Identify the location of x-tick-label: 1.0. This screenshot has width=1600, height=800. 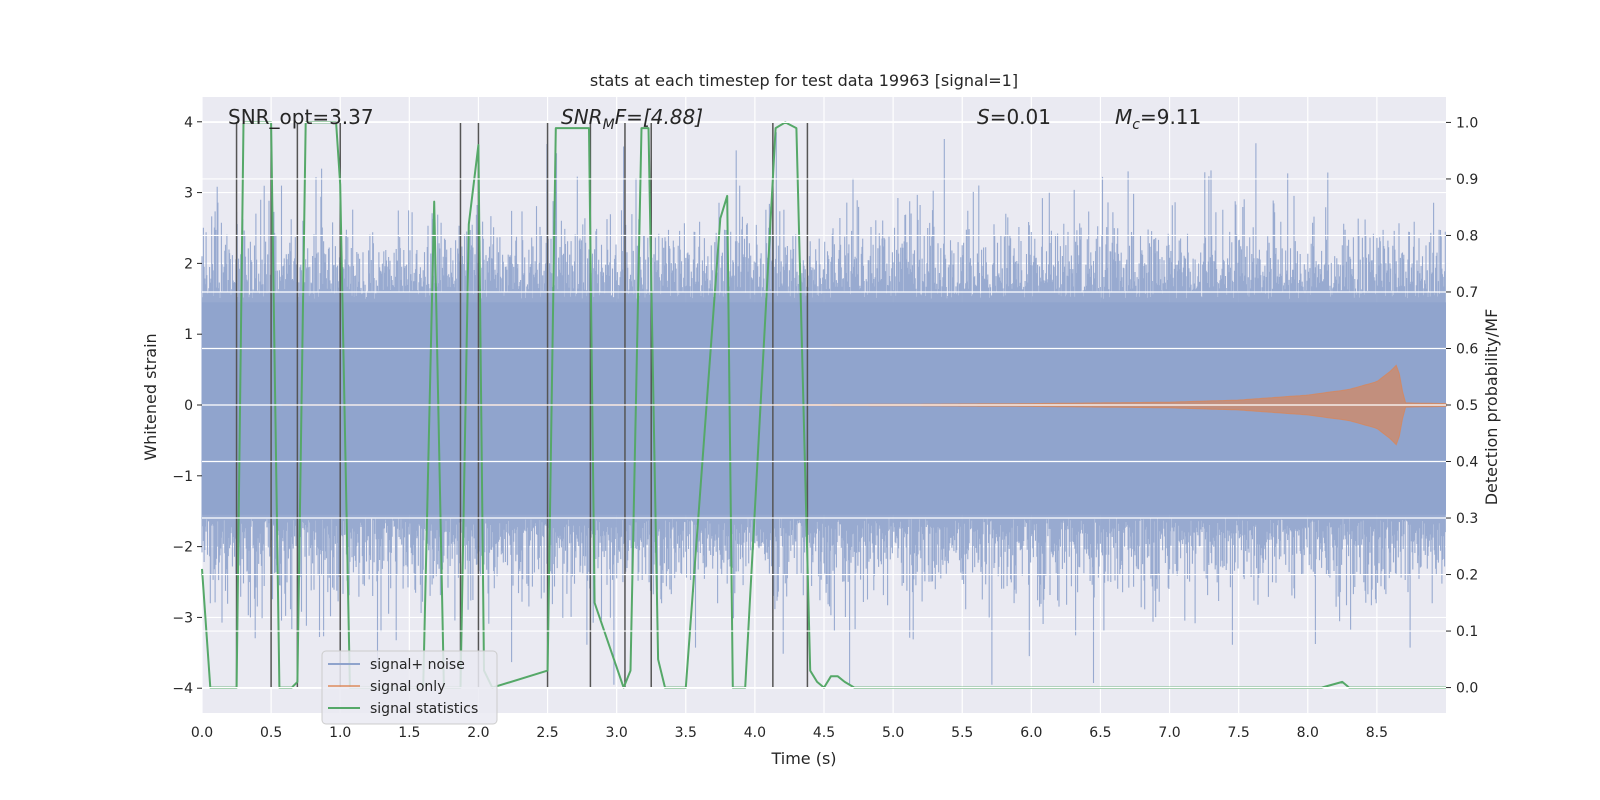
(340, 733).